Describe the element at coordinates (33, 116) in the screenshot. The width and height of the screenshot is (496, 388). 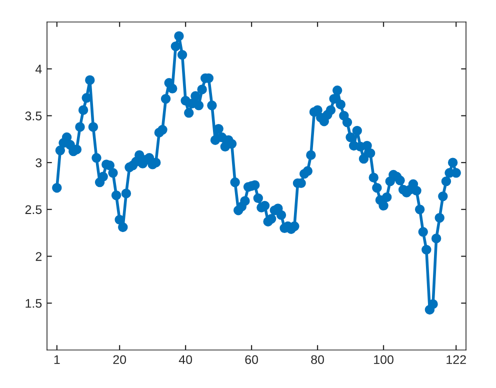
I see `y-tick-label: 3.5` at that location.